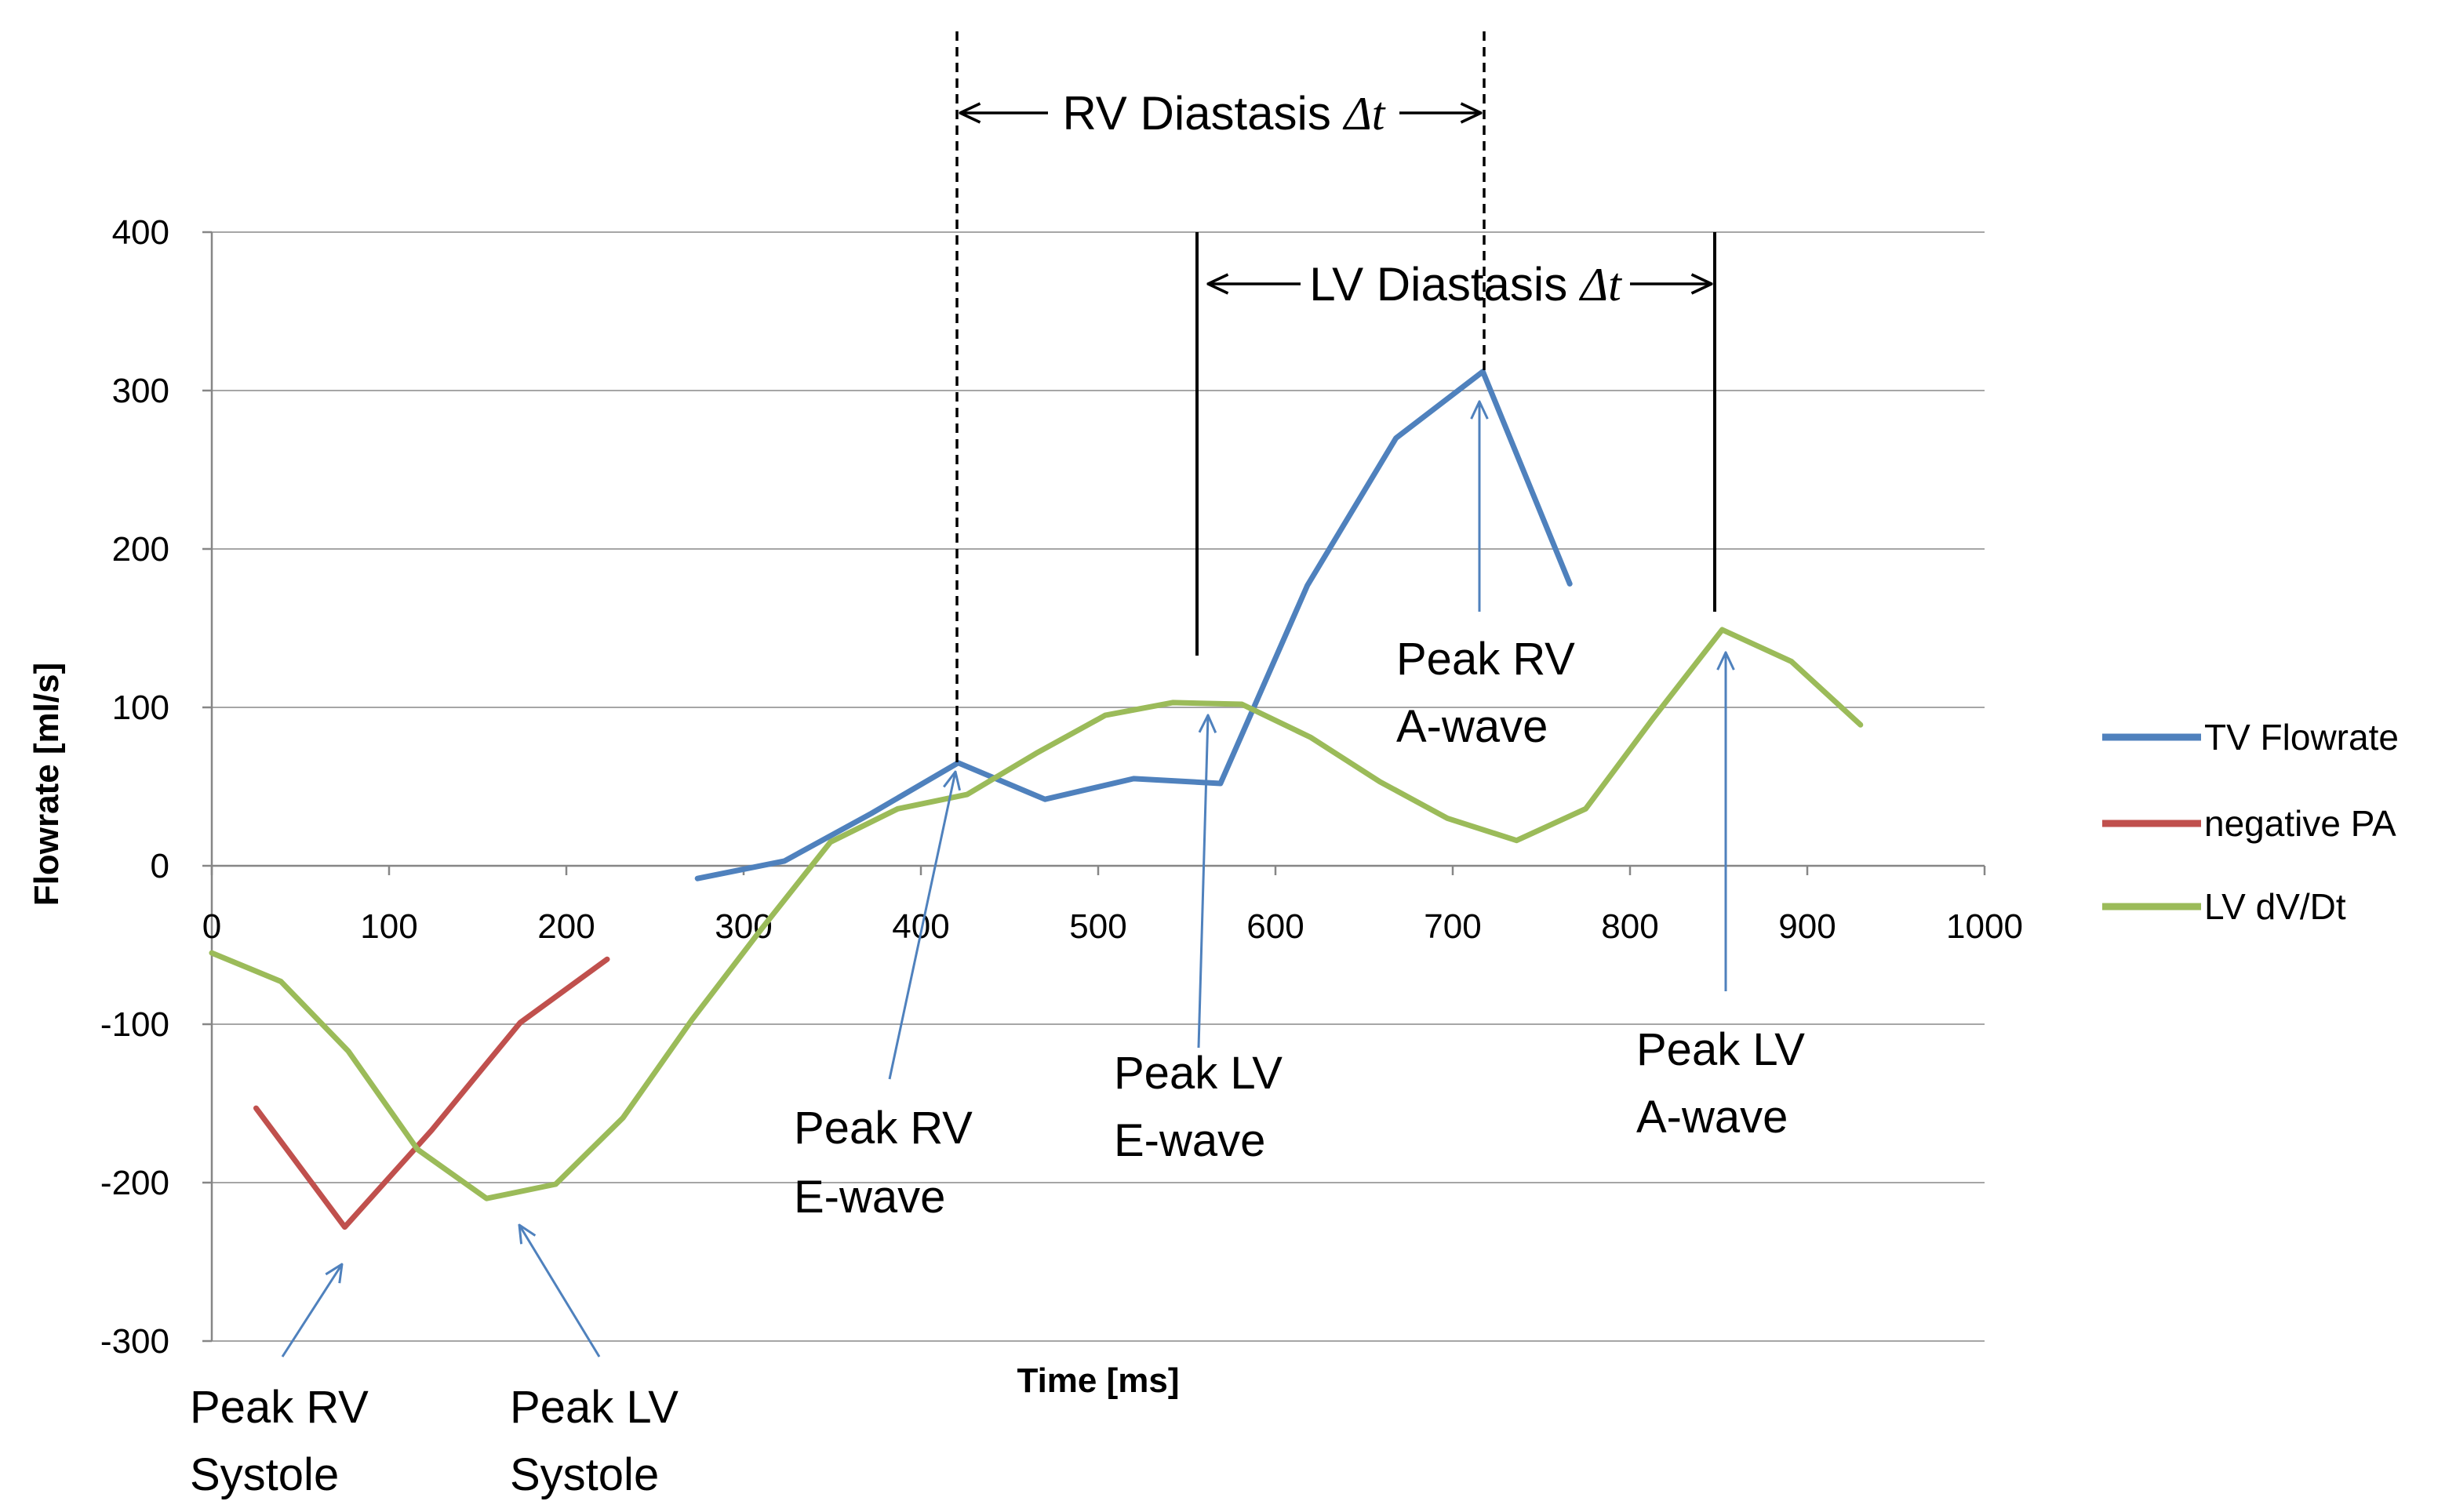  I want to click on x-tick-label: 700, so click(1453, 926).